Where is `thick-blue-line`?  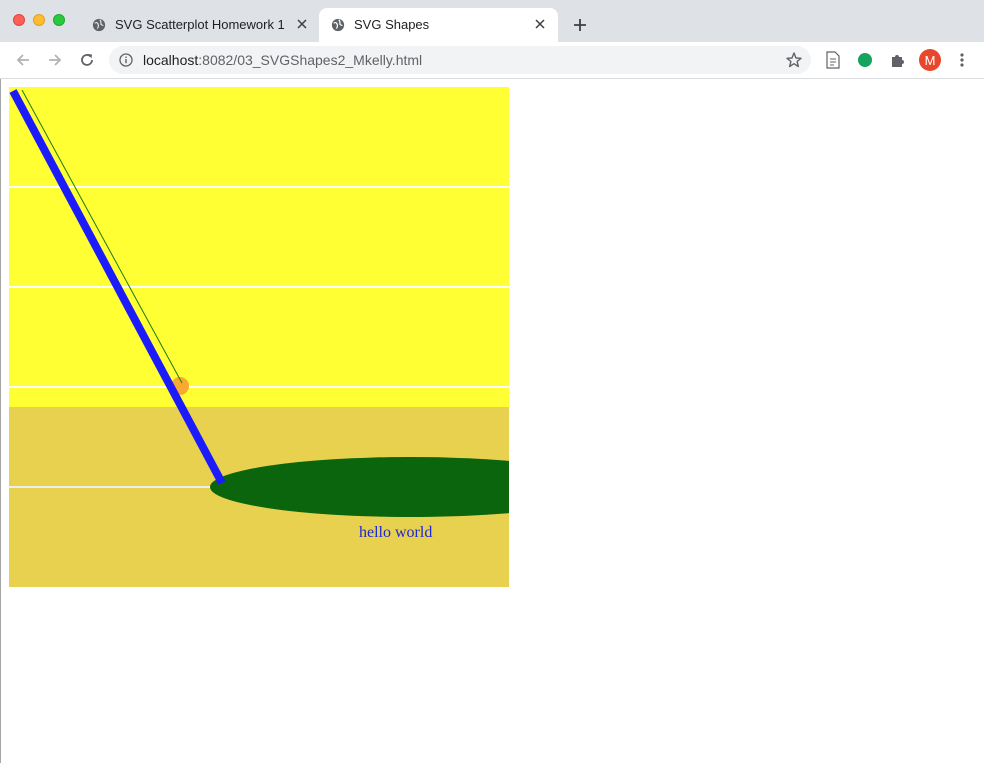 thick-blue-line is located at coordinates (117, 287).